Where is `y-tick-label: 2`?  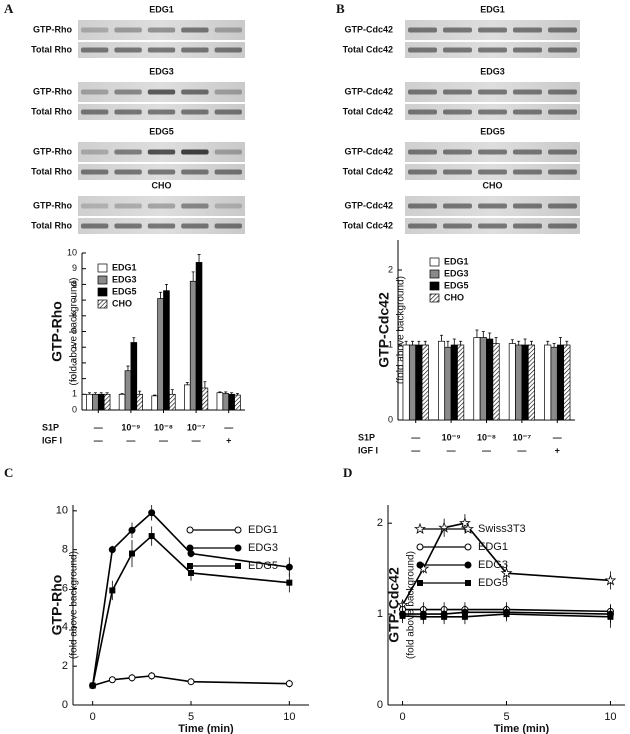 y-tick-label: 2 is located at coordinates (65, 666).